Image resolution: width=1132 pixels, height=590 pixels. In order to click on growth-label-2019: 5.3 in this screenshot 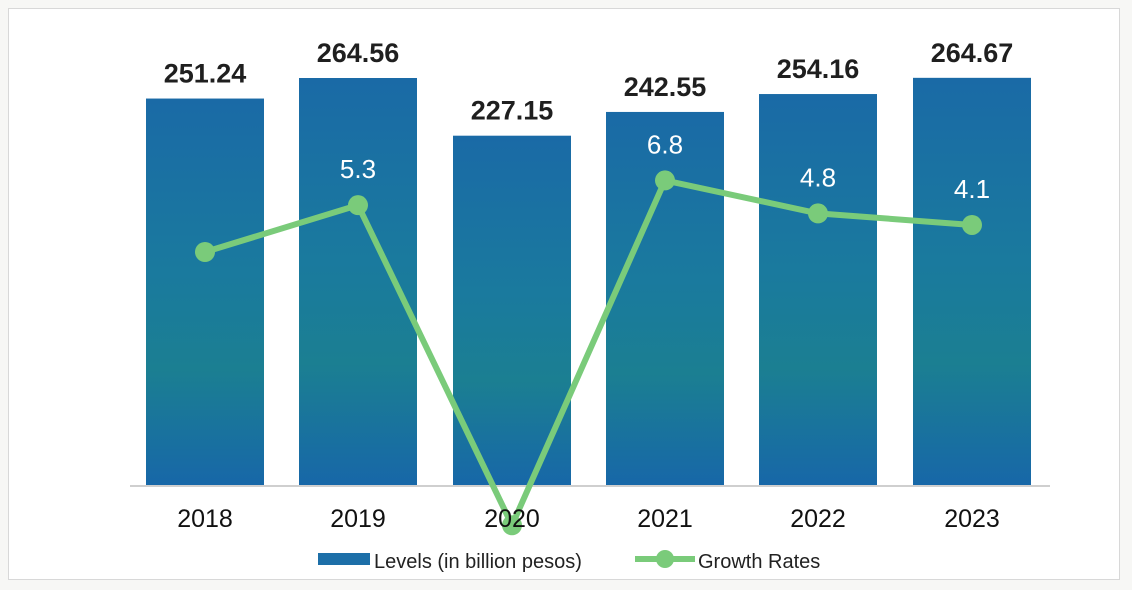, I will do `click(358, 169)`.